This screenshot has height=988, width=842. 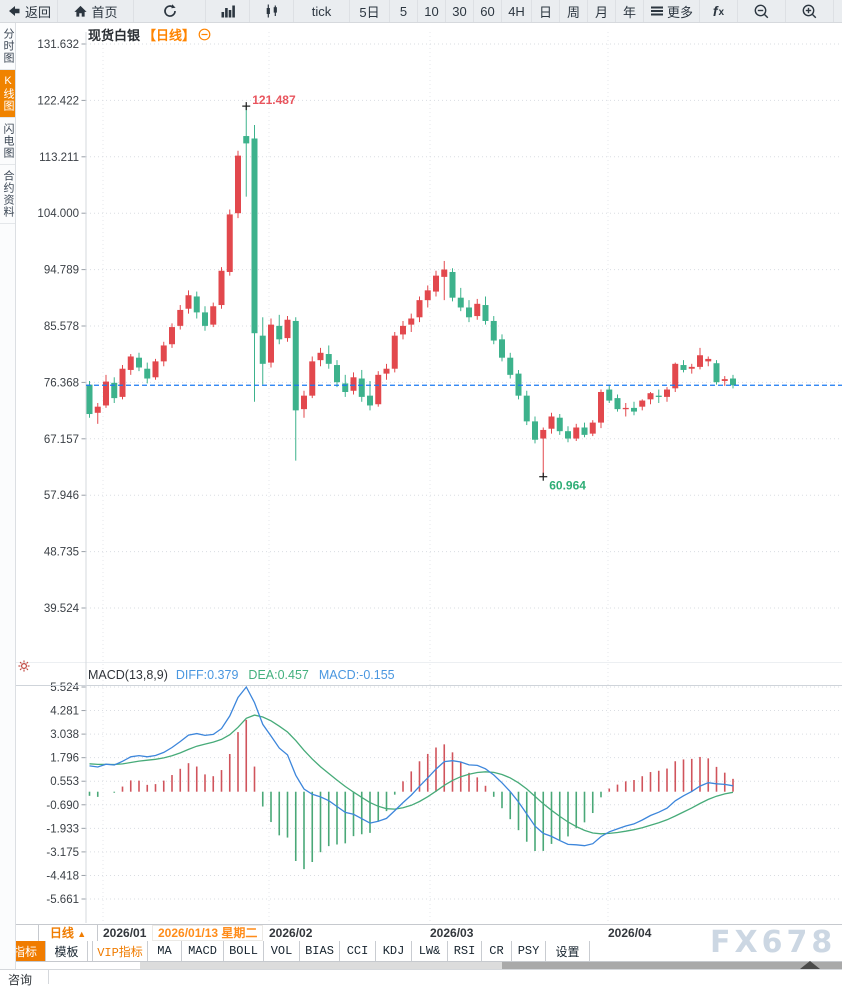 I want to click on rail-tab-3: 闪电图, so click(x=7, y=141).